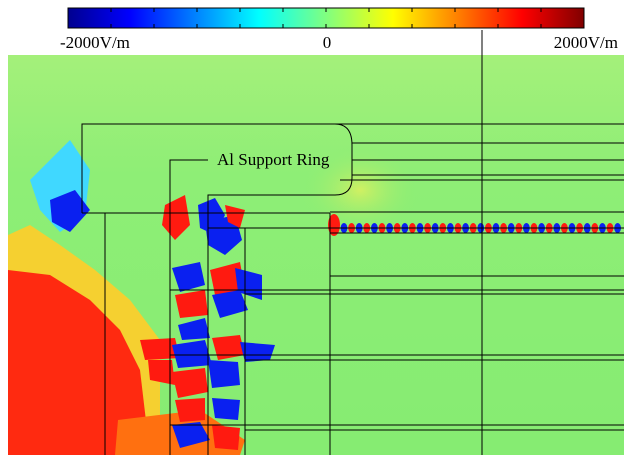 This screenshot has width=624, height=455. What do you see at coordinates (273, 159) in the screenshot?
I see `annotation: Al Support Ring` at bounding box center [273, 159].